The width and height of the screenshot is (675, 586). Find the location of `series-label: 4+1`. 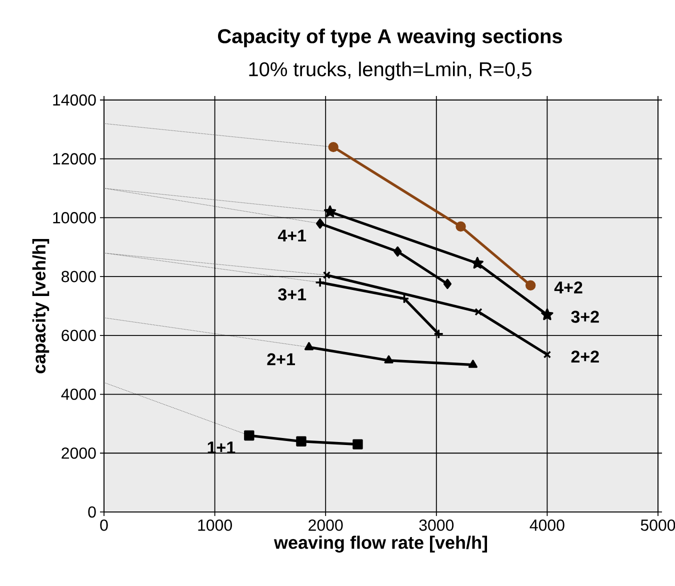

series-label: 4+1 is located at coordinates (292, 236).